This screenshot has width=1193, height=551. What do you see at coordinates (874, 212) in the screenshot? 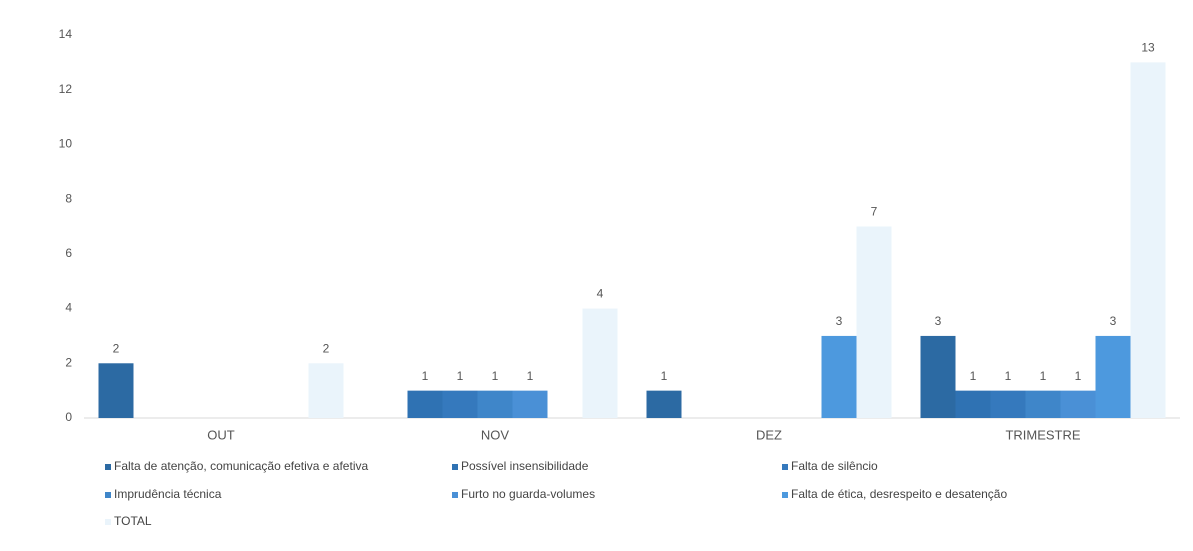
I see `data-label: 7` at bounding box center [874, 212].